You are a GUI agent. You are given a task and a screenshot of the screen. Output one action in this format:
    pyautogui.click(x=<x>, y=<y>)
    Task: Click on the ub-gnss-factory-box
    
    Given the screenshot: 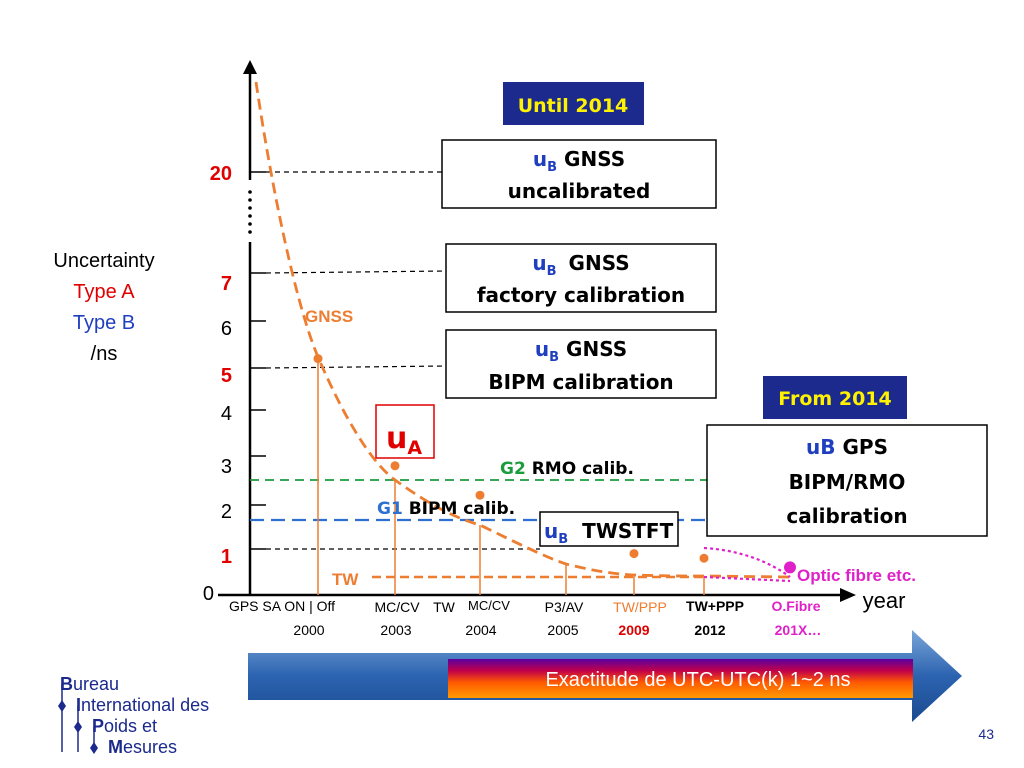 What is the action you would take?
    pyautogui.click(x=581, y=278)
    